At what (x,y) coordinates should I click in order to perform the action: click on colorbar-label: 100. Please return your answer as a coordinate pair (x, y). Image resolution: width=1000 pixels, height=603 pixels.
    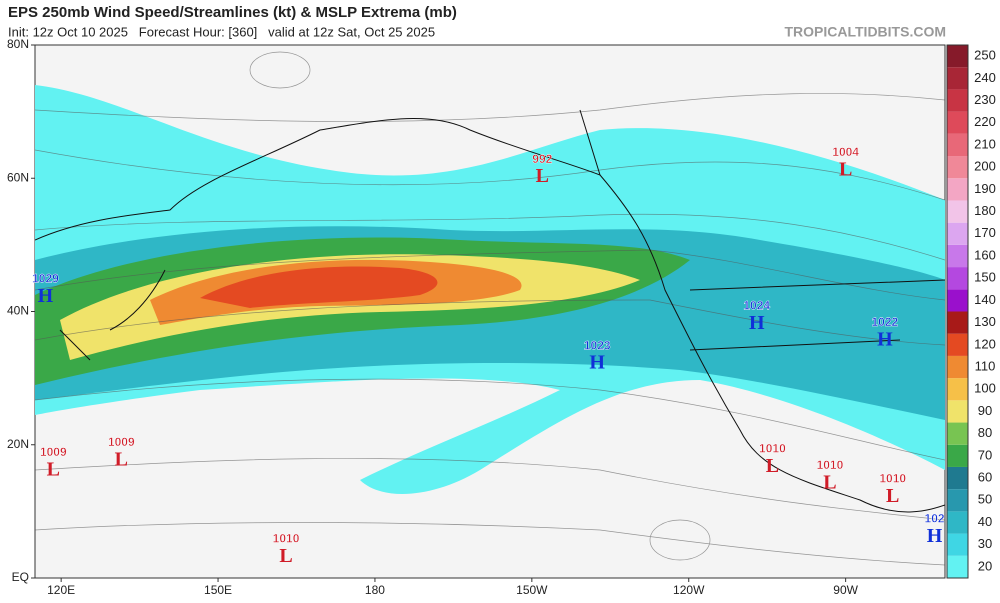
    Looking at the image, I should click on (985, 388).